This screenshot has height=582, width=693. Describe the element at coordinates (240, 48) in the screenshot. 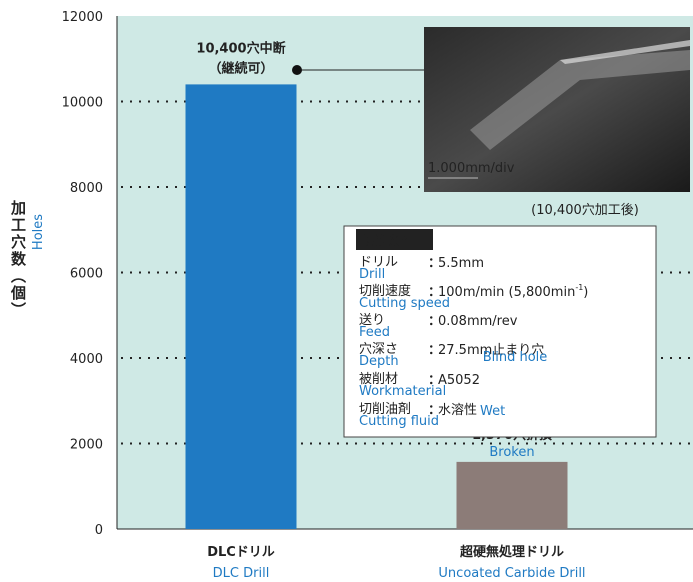

I see `value-label: 10,400穴中断` at that location.